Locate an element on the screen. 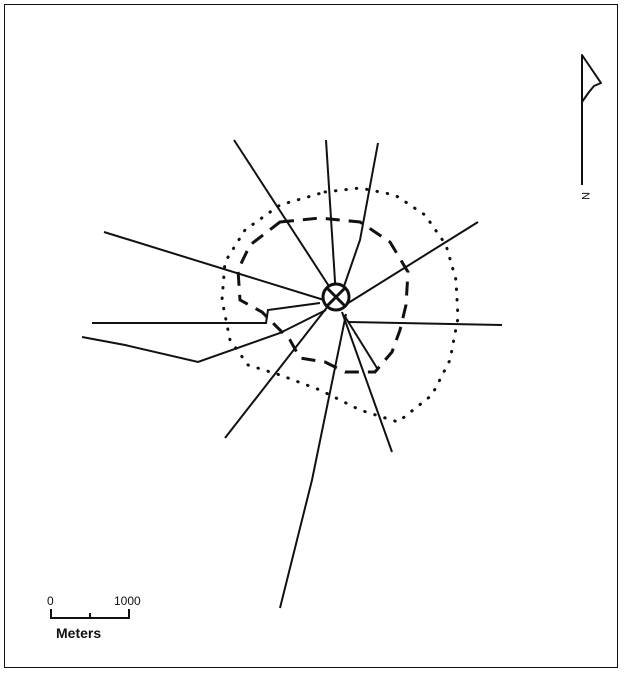 This screenshot has height=674, width=624. scale-bar: 0 1000 Meters is located at coordinates (94, 617).